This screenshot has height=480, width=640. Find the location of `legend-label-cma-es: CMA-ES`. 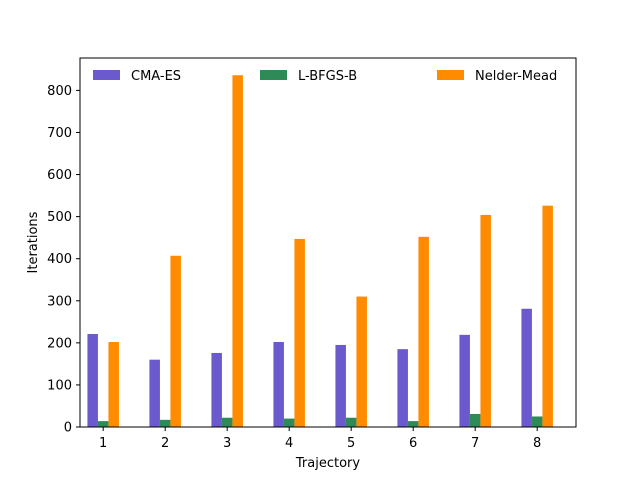

legend-label-cma-es: CMA-ES is located at coordinates (156, 76).